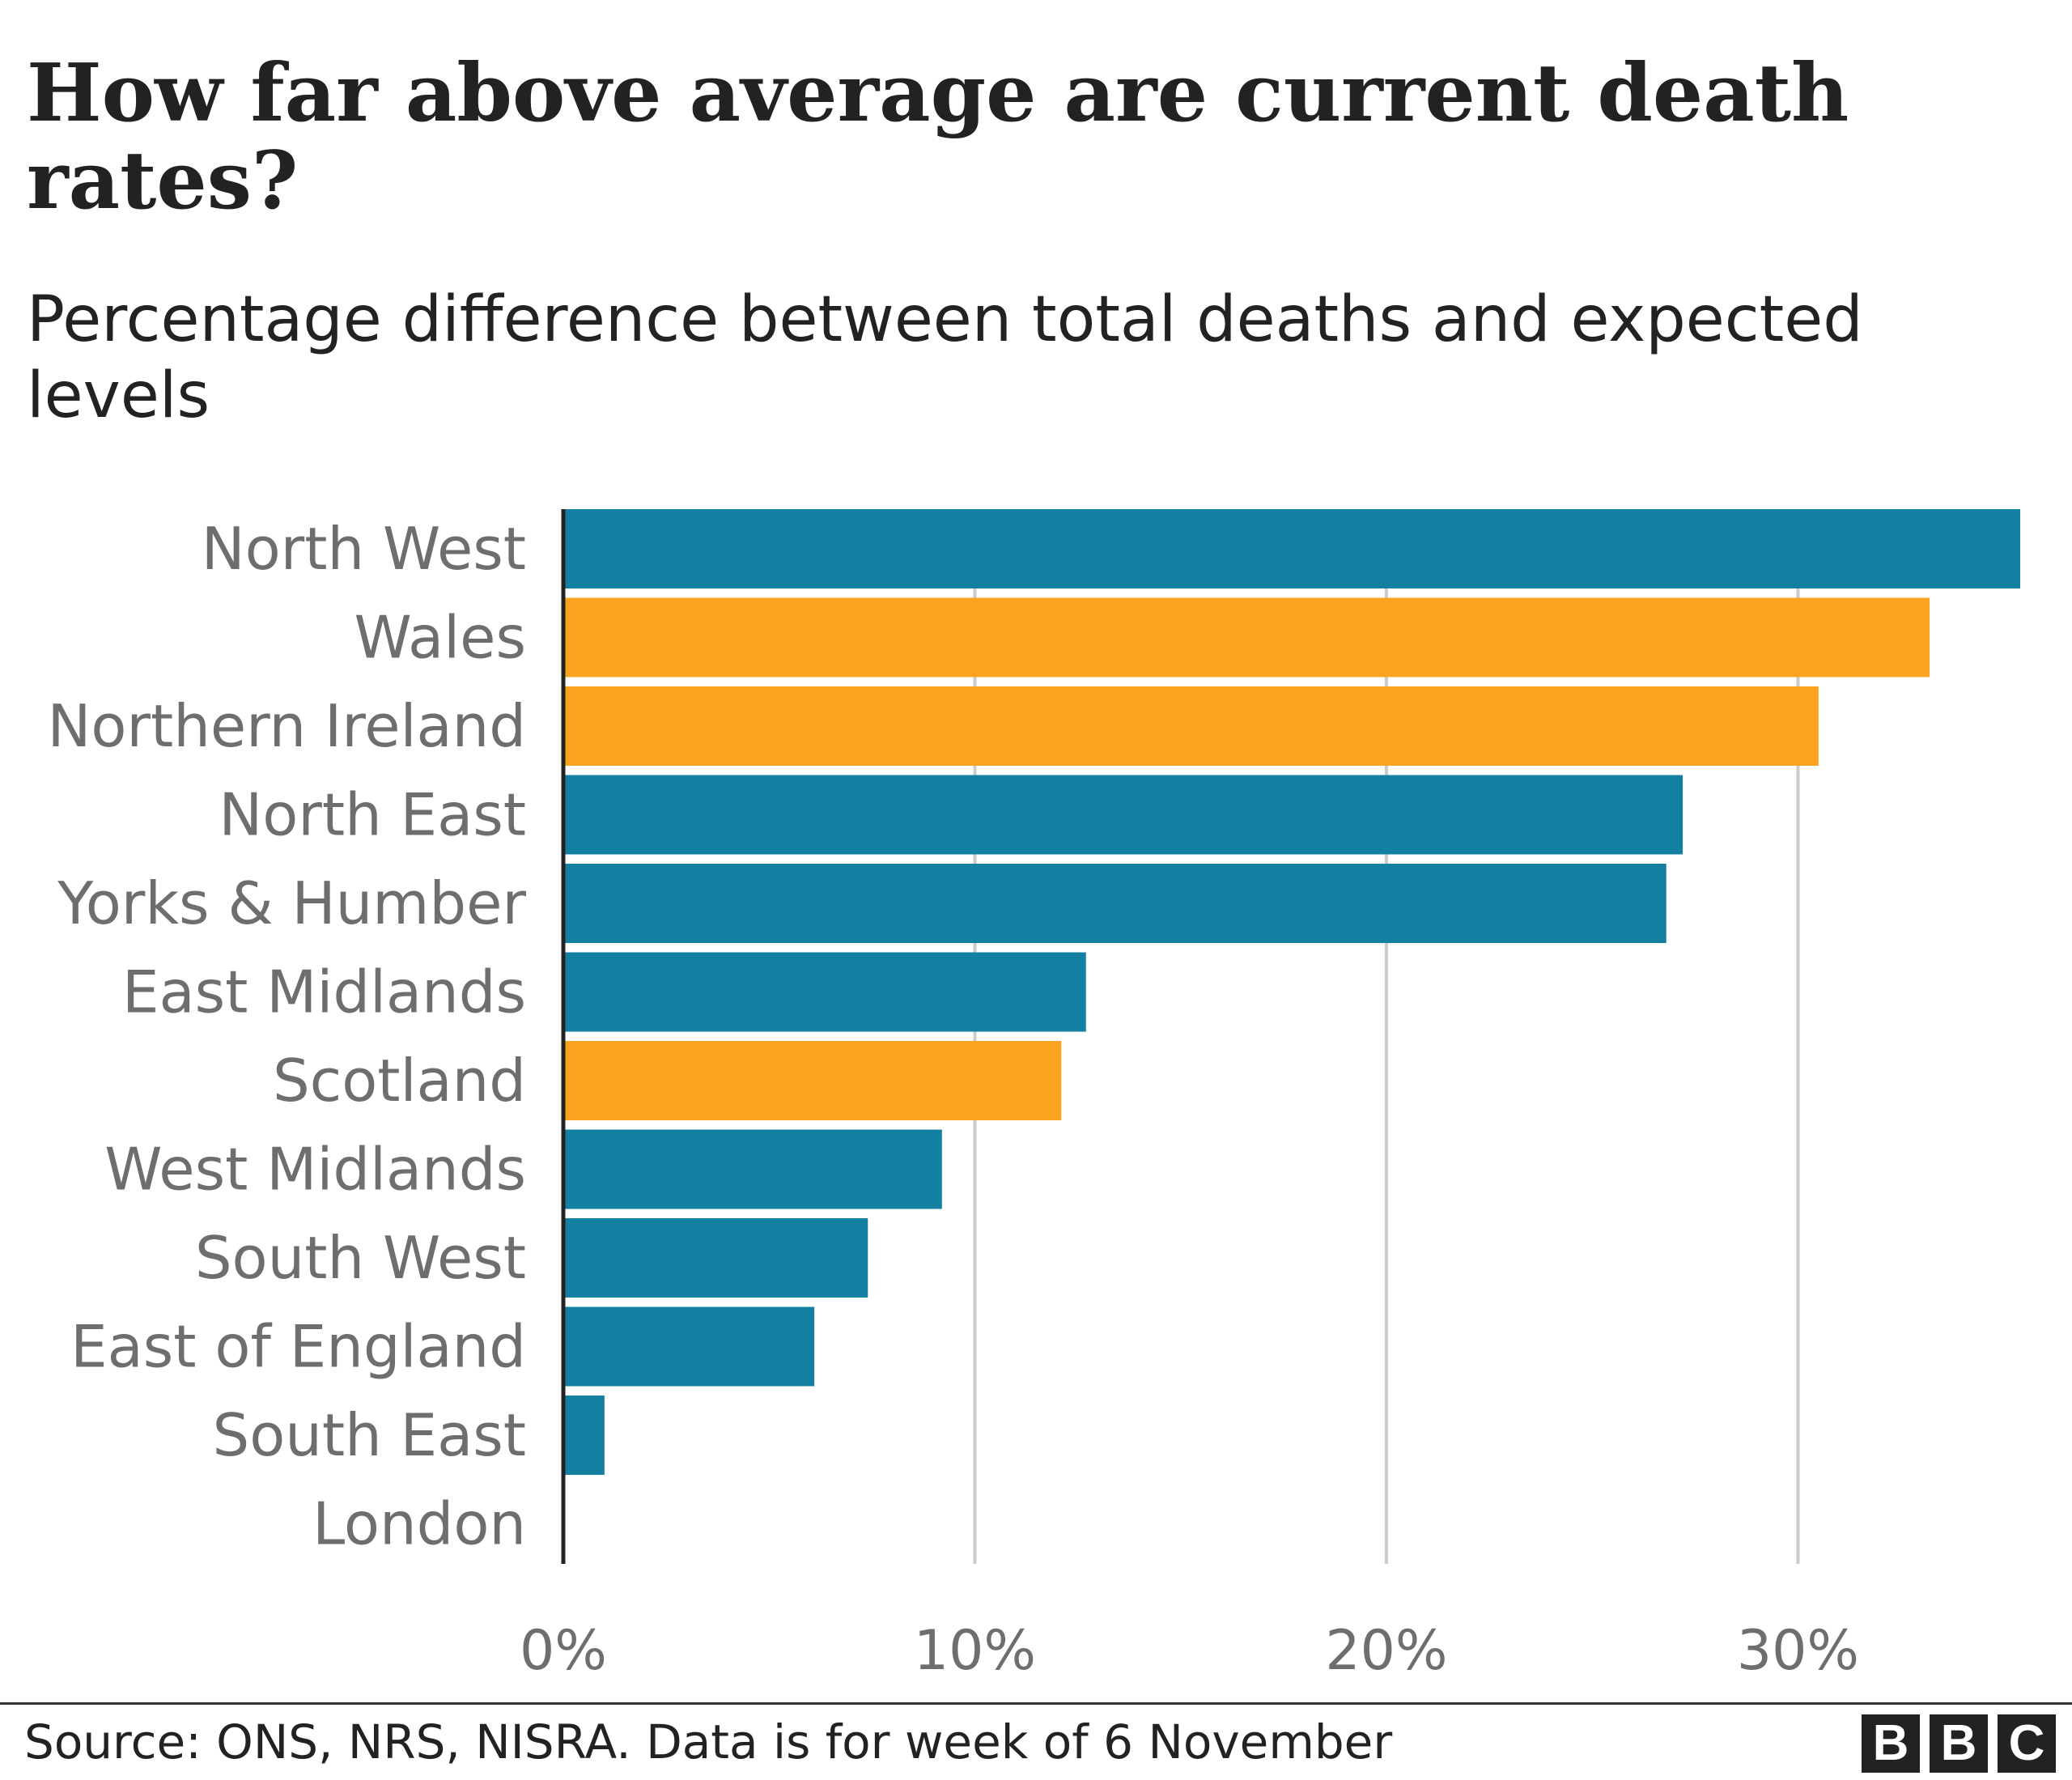 The width and height of the screenshot is (2072, 1780). What do you see at coordinates (1189, 1651) in the screenshot?
I see `x-axis-tick-labels: 0% 10% 20% 30%` at bounding box center [1189, 1651].